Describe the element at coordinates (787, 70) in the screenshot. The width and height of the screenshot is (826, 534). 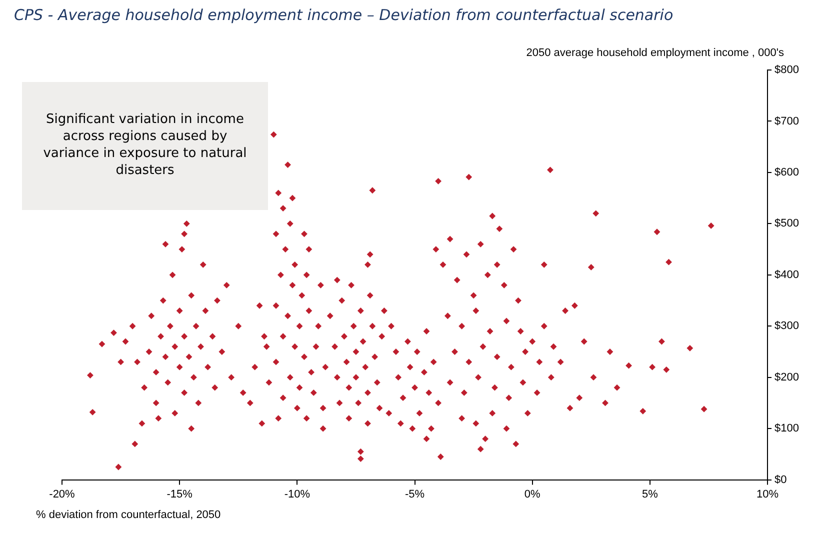
I see `y-tick-label: $800` at that location.